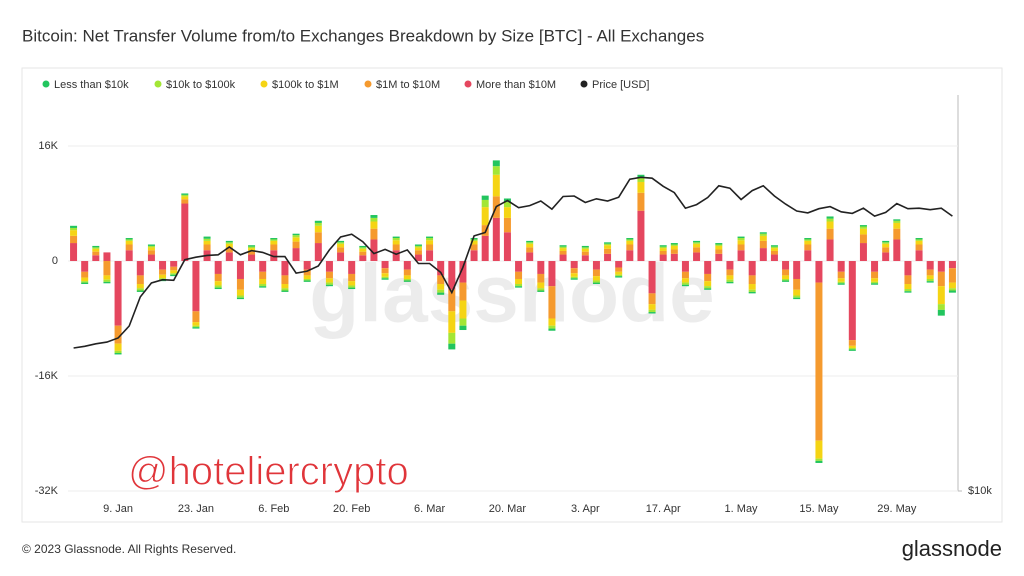  Describe the element at coordinates (48, 146) in the screenshot. I see `y-tick-label: 16K` at that location.